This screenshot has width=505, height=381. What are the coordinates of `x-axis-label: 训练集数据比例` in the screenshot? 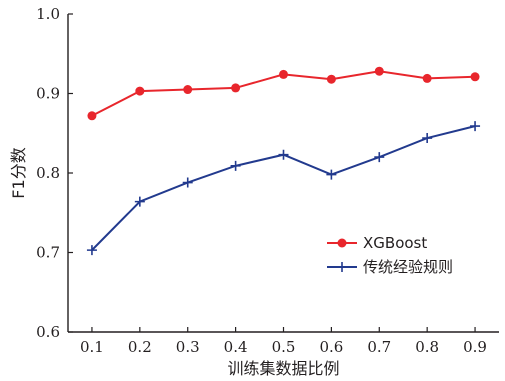 It's located at (283, 368).